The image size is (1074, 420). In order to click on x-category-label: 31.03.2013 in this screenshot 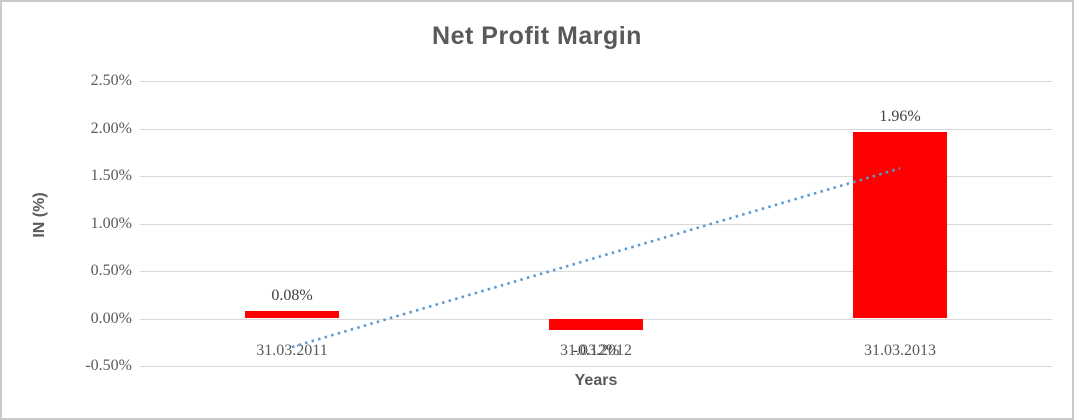, I will do `click(900, 350)`.